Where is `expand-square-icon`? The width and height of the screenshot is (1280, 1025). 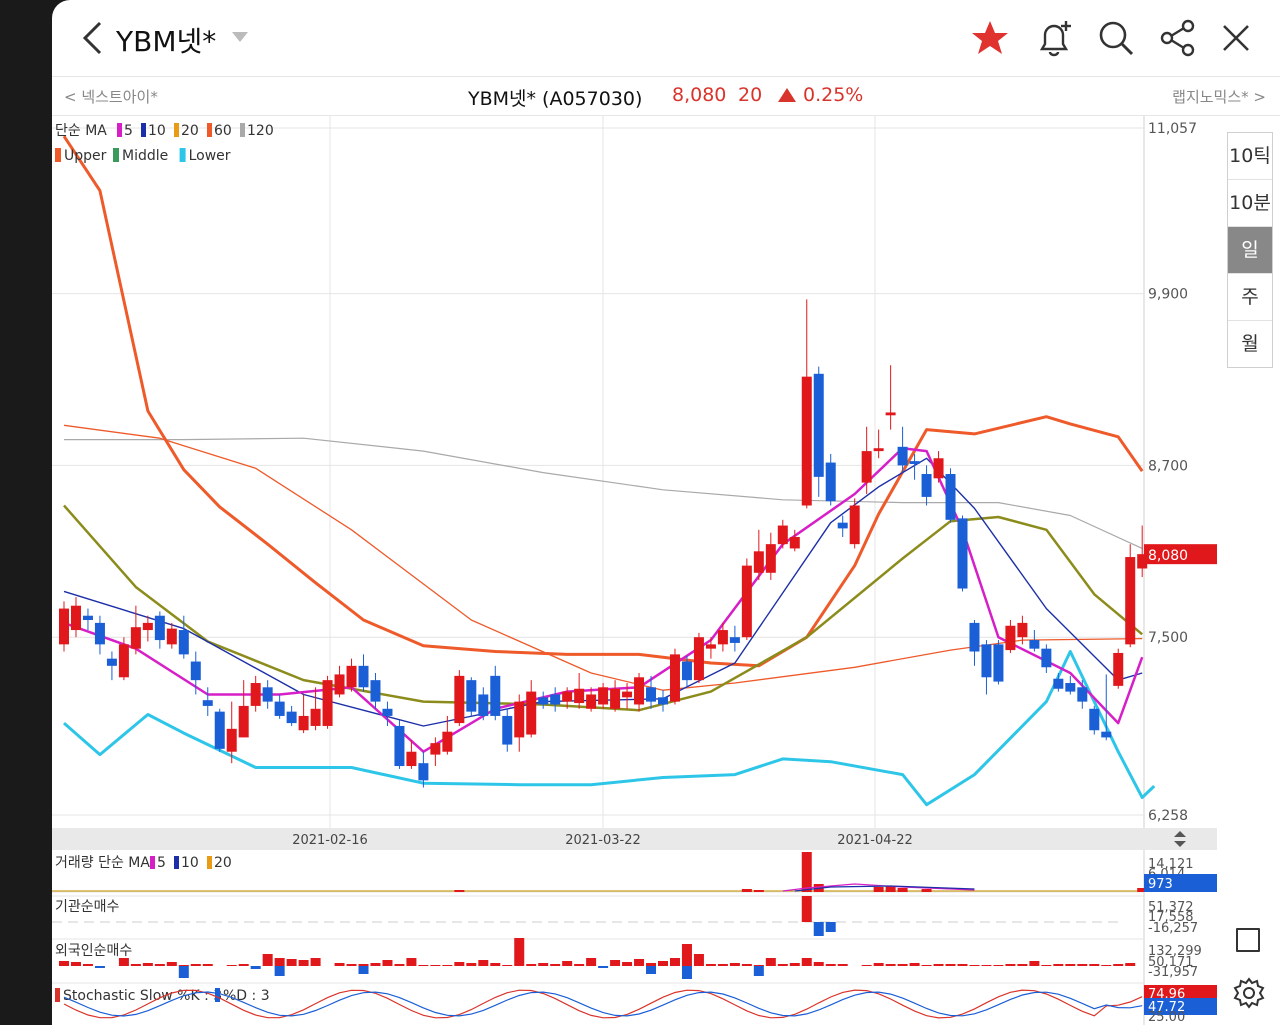 expand-square-icon is located at coordinates (1248, 940).